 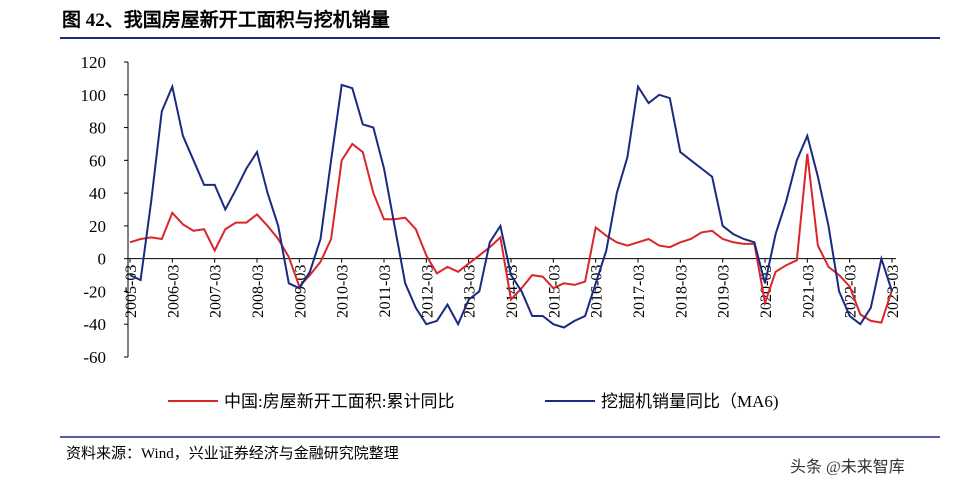 What do you see at coordinates (343, 291) in the screenshot?
I see `x-tick-label: 2010-03` at bounding box center [343, 291].